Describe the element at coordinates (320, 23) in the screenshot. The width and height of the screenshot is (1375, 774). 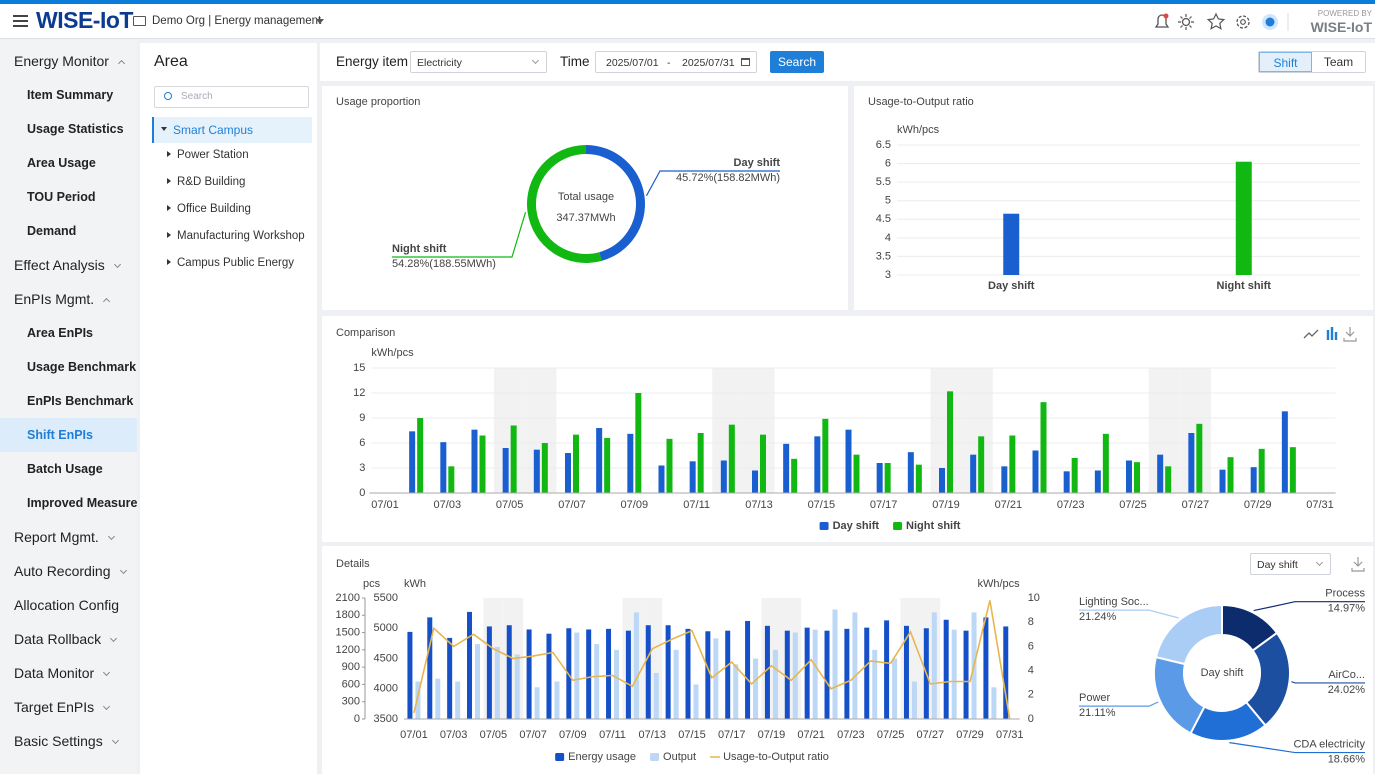
I see `breadcrumb-caret` at that location.